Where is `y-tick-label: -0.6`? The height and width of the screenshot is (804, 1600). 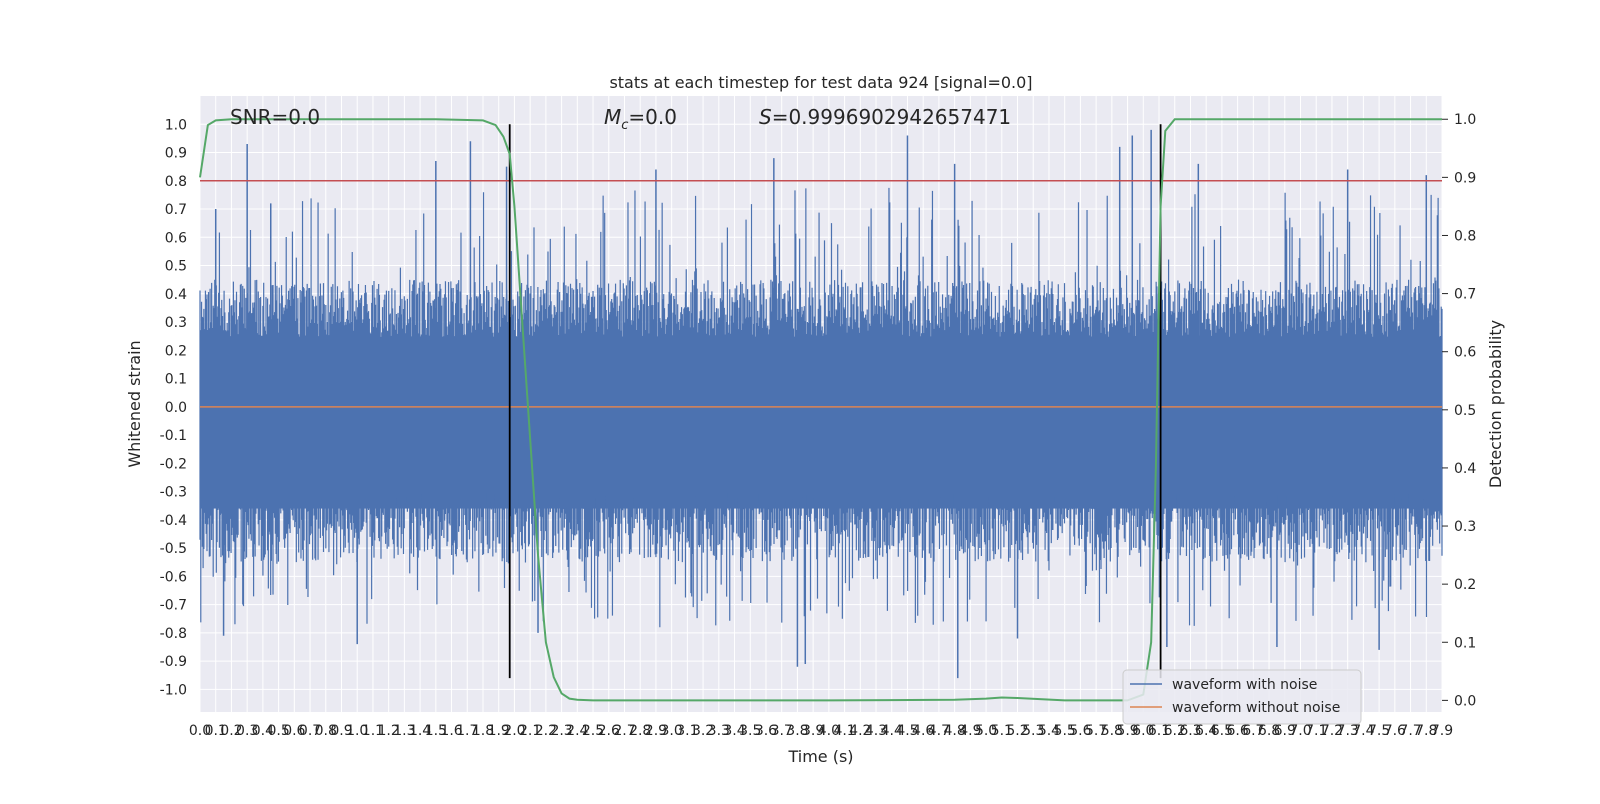 y-tick-label: -0.6 is located at coordinates (173, 577).